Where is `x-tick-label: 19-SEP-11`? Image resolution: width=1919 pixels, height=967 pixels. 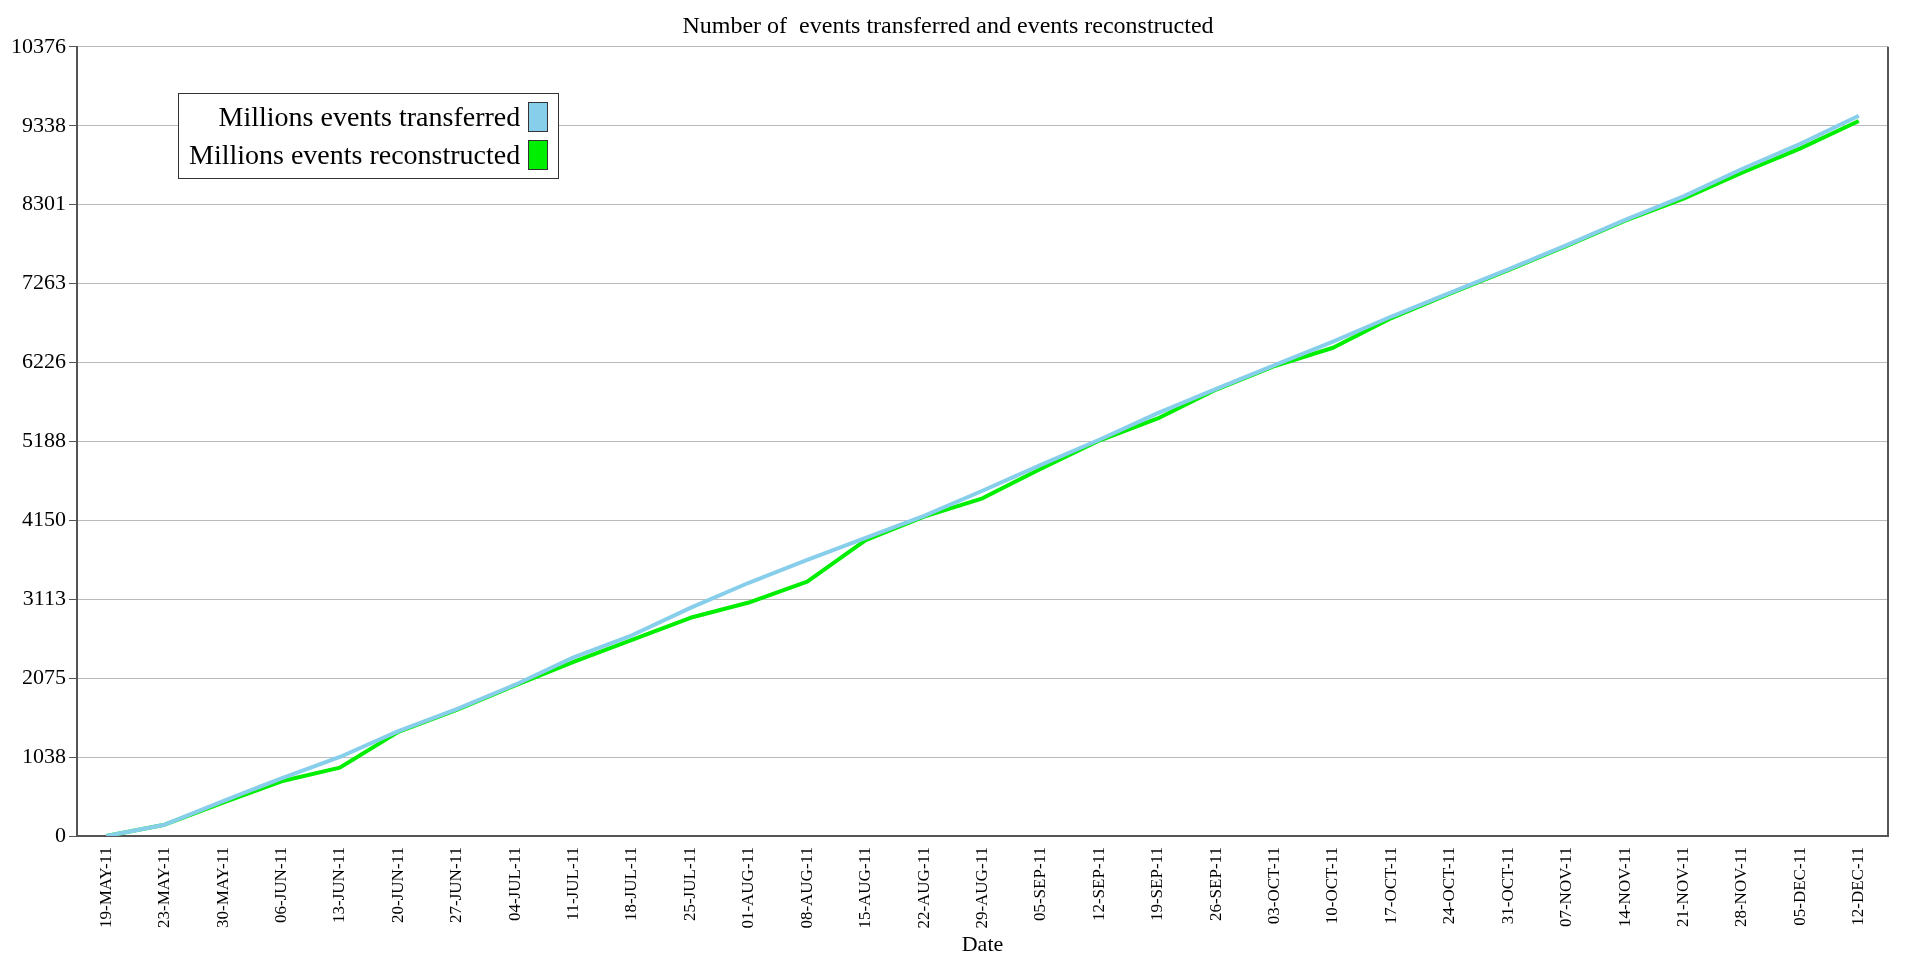 x-tick-label: 19-SEP-11 is located at coordinates (1157, 884).